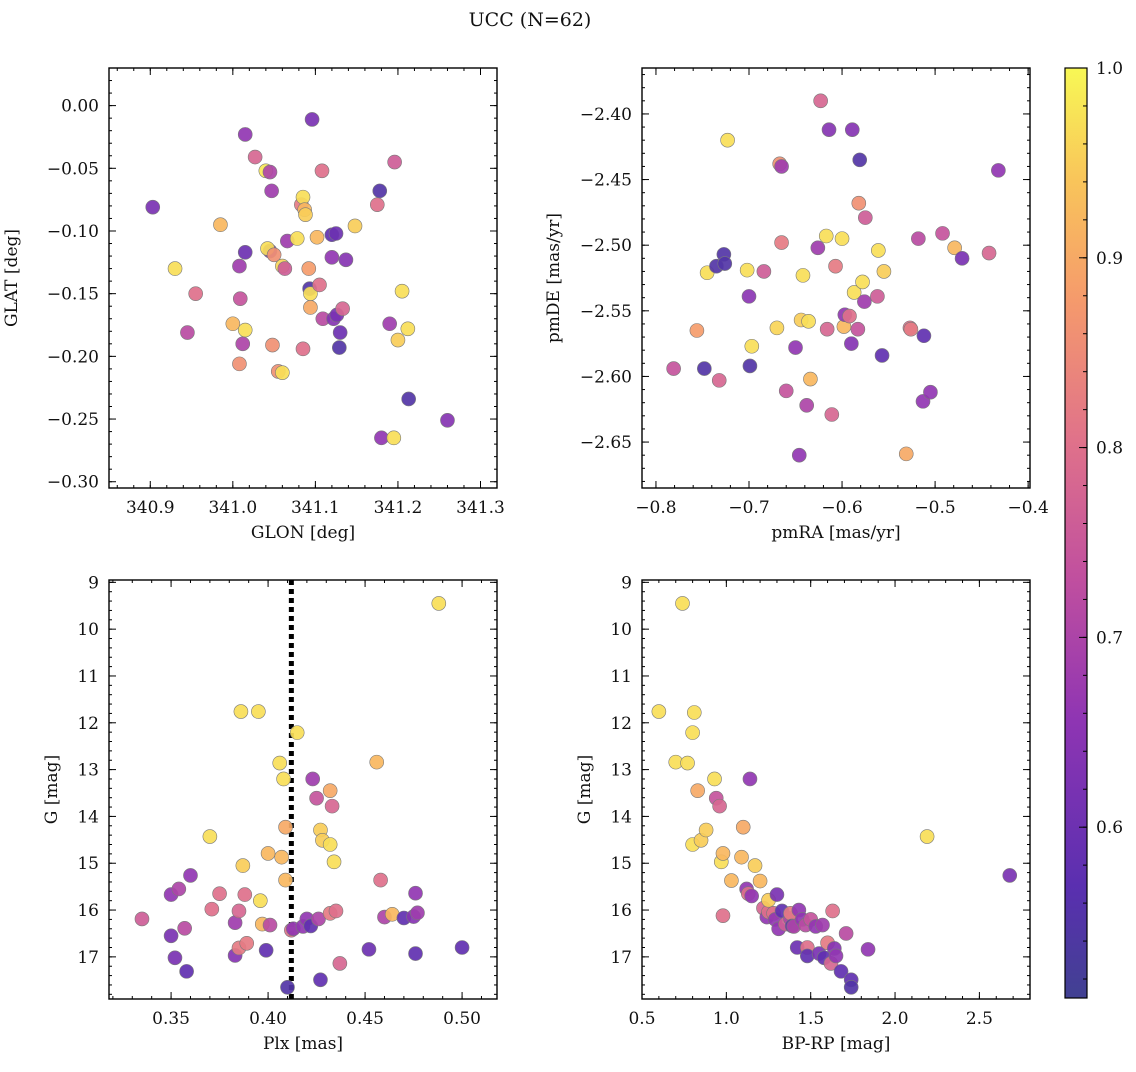  What do you see at coordinates (171, 1019) in the screenshot?
I see `x-tick-label: 0.35` at bounding box center [171, 1019].